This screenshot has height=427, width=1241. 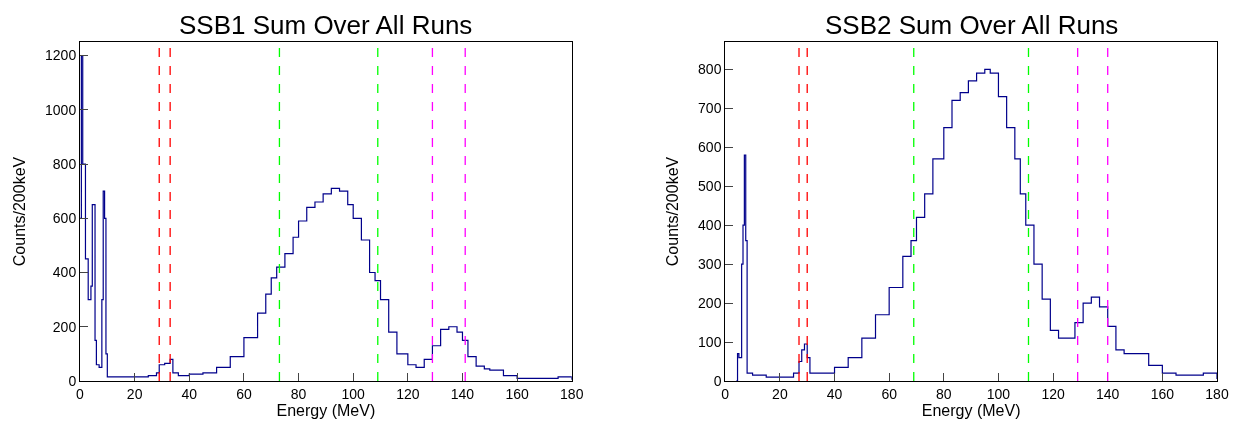 What do you see at coordinates (326, 25) in the screenshot?
I see `chart-title: SSB1 Sum Over All Runs` at bounding box center [326, 25].